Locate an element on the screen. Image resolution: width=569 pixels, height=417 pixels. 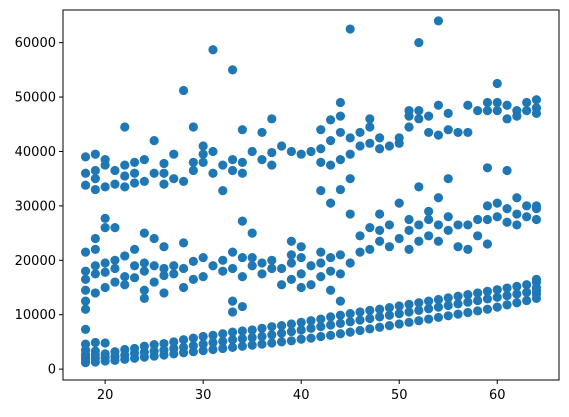
x-tick-label: 60 is located at coordinates (497, 395).